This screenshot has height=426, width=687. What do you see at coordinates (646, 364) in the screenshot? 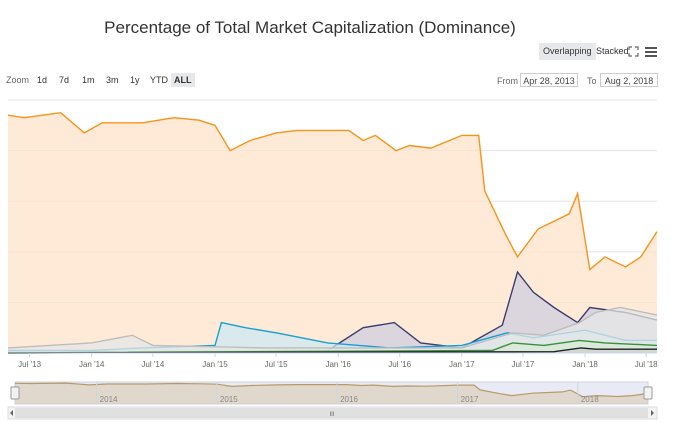
I see `x-tick-label: Jul '18` at bounding box center [646, 364].